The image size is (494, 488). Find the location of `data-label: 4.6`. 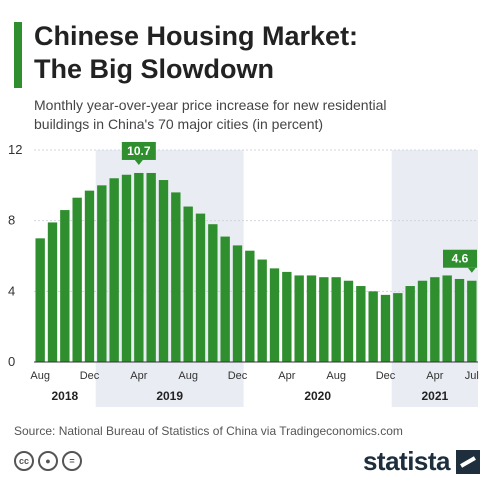

data-label: 4.6 is located at coordinates (460, 259).